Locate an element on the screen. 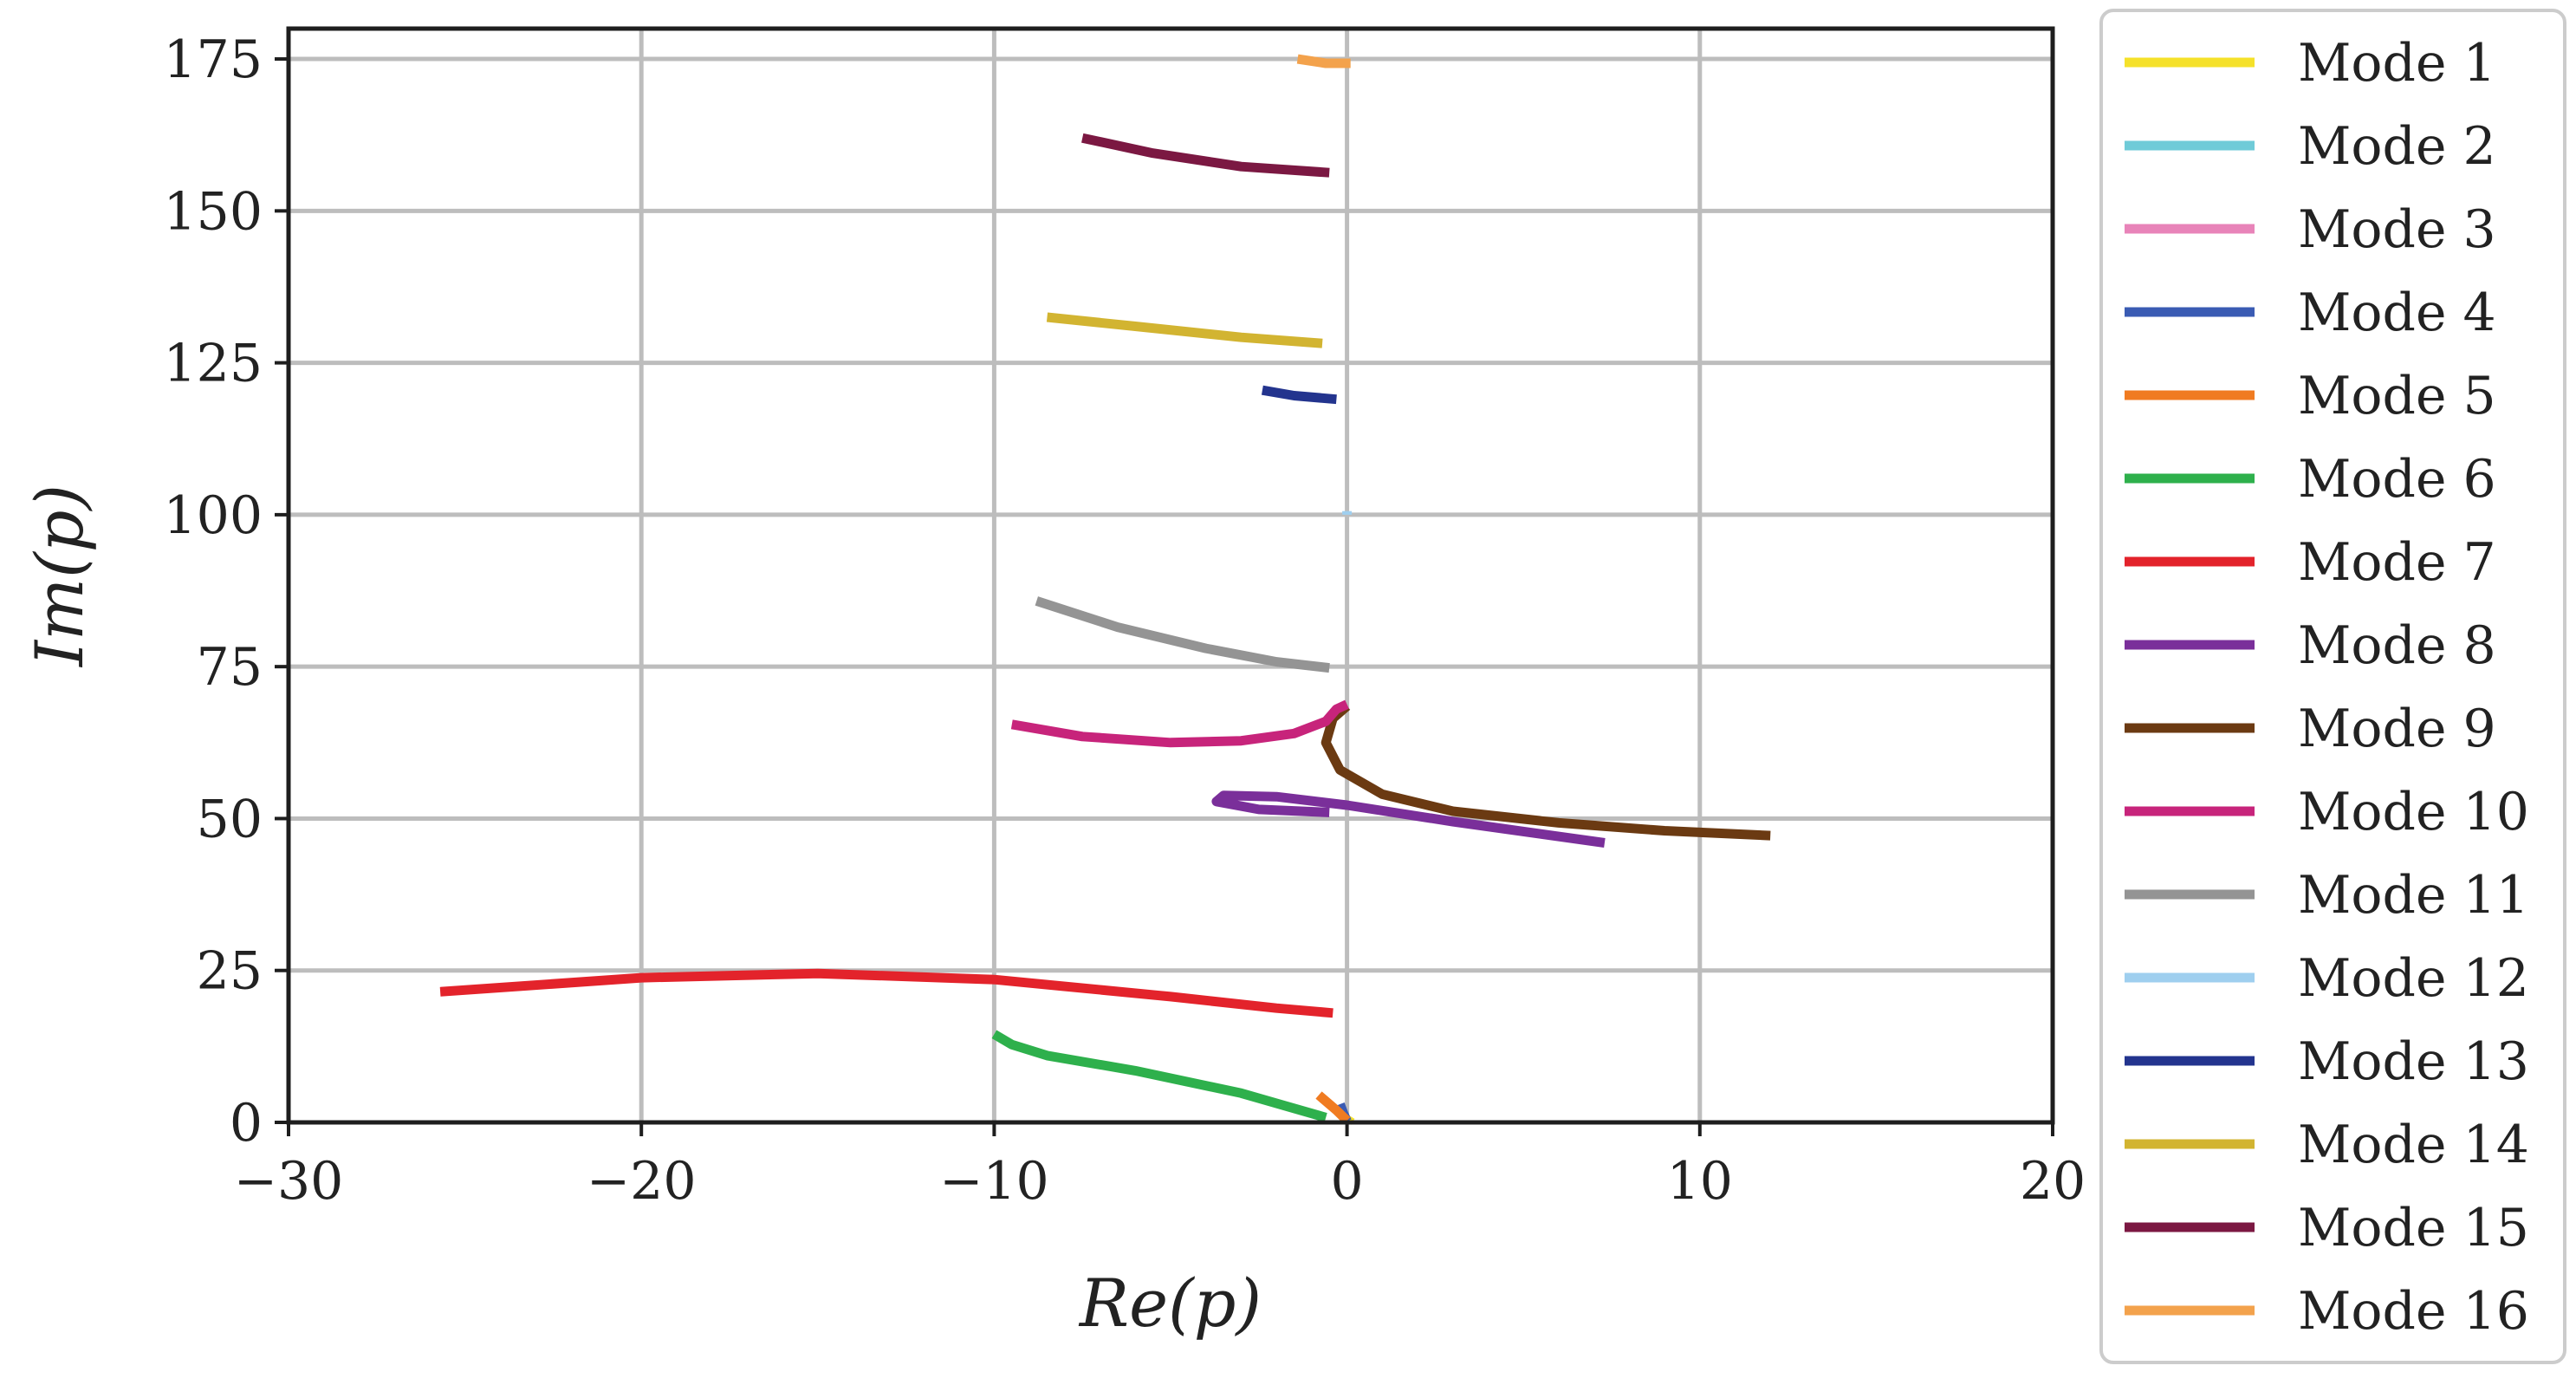 This screenshot has width=2576, height=1385. x-tick-label: −30 is located at coordinates (289, 1181).